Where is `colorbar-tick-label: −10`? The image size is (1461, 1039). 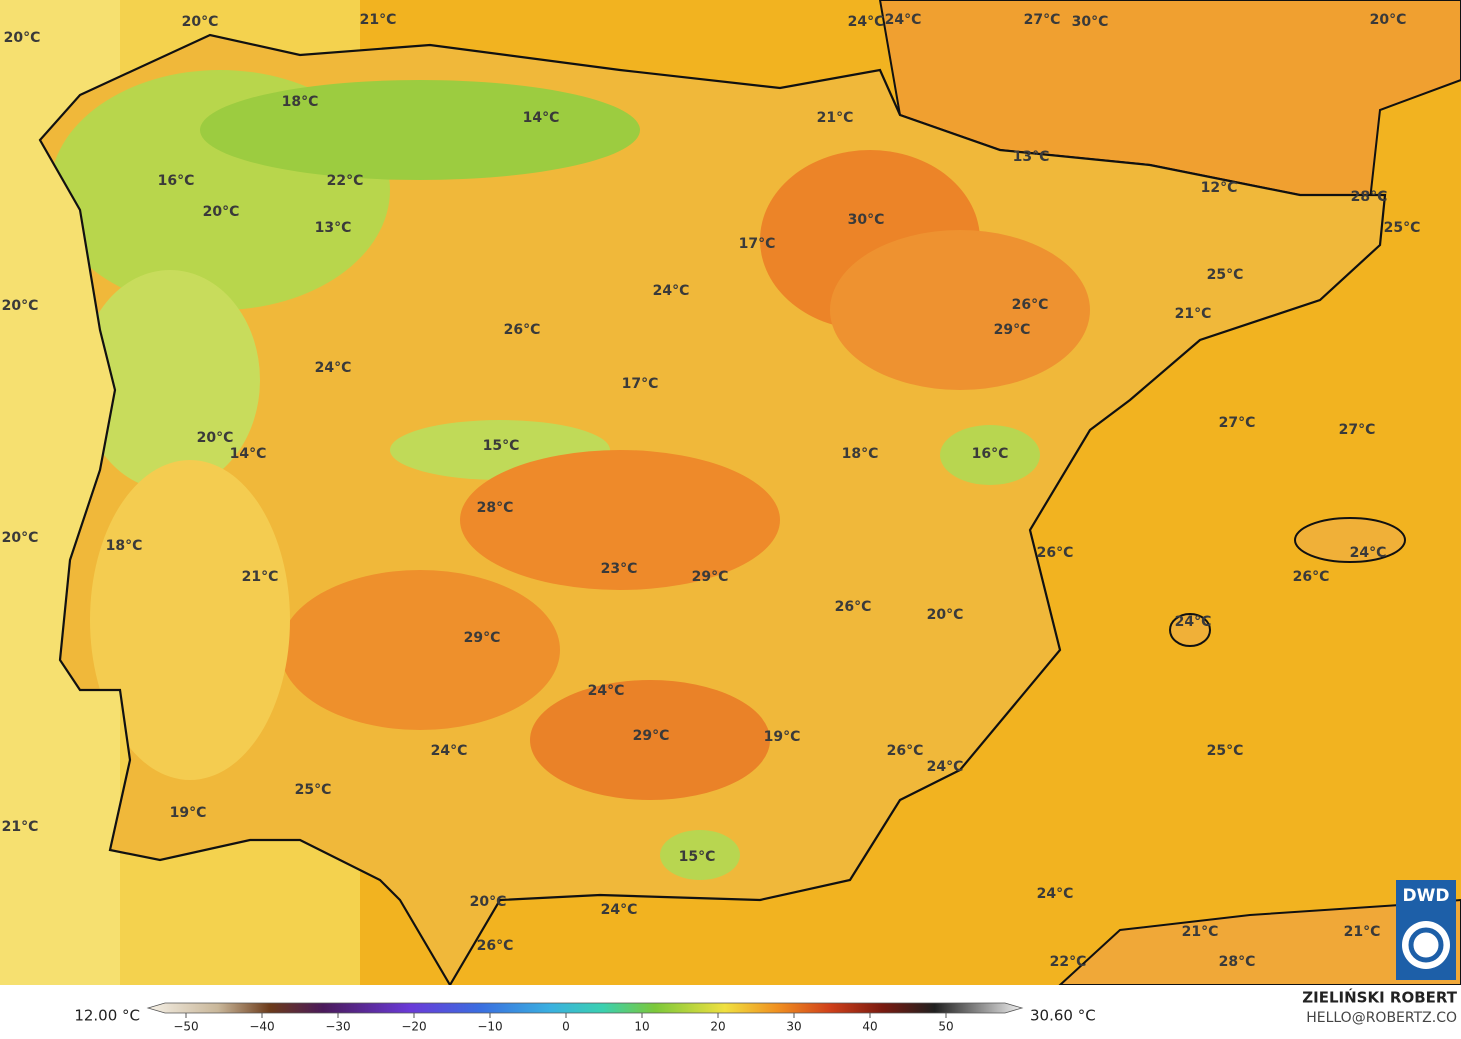 colorbar-tick-label: −10 is located at coordinates (489, 1027).